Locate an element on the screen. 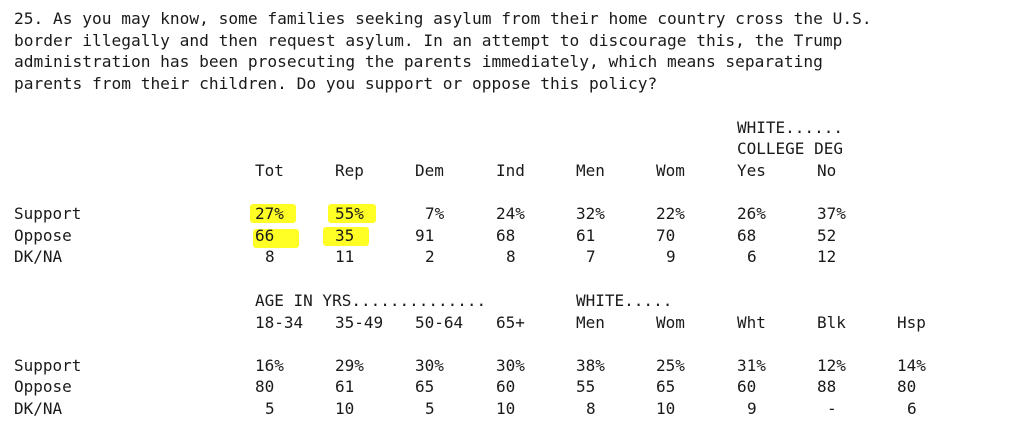 The width and height of the screenshot is (1029, 433). table1-col-dem: Dem is located at coordinates (429, 170).